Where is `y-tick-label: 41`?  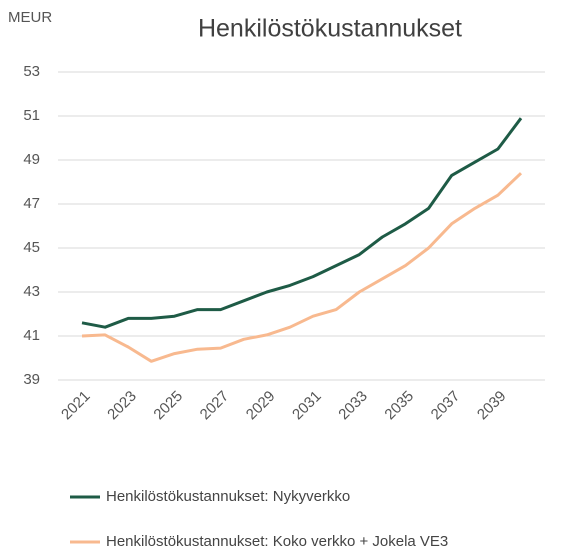 y-tick-label: 41 is located at coordinates (31, 335).